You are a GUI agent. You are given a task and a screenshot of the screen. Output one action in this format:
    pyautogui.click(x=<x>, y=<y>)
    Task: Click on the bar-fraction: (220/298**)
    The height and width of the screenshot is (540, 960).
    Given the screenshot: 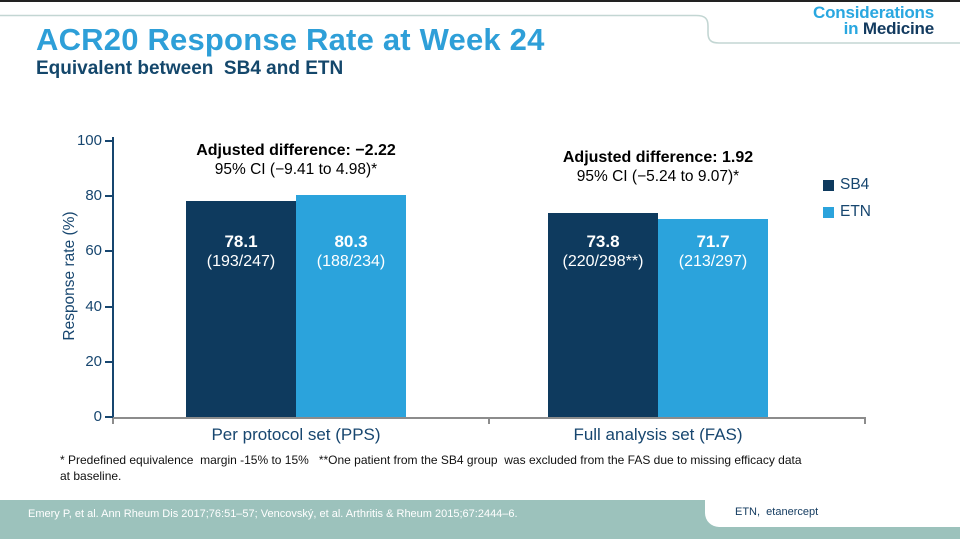 What is the action you would take?
    pyautogui.click(x=603, y=261)
    